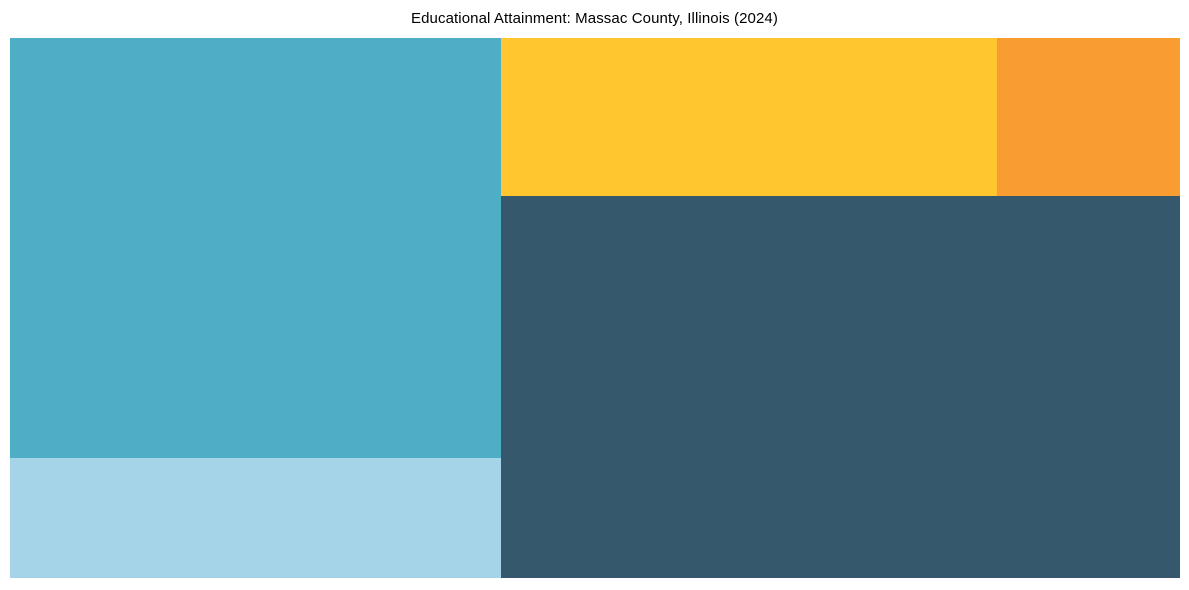  What do you see at coordinates (1088, 117) in the screenshot?
I see `treemap-tile-orange` at bounding box center [1088, 117].